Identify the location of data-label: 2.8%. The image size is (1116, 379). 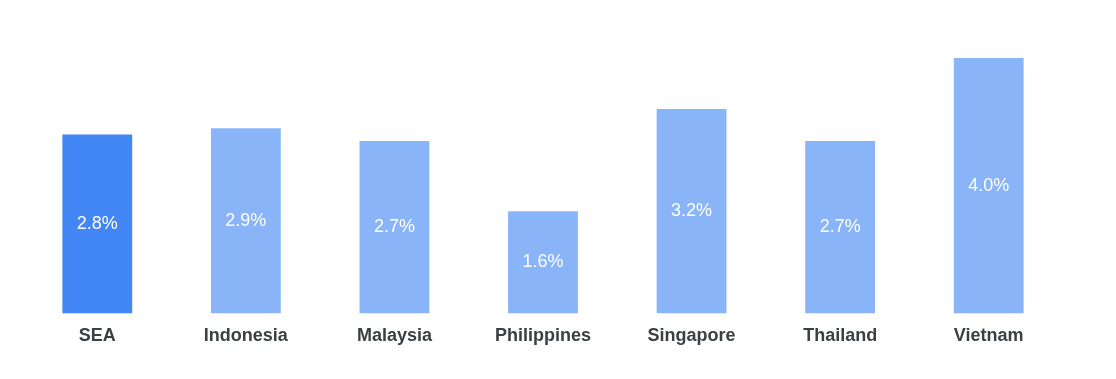
(97, 222).